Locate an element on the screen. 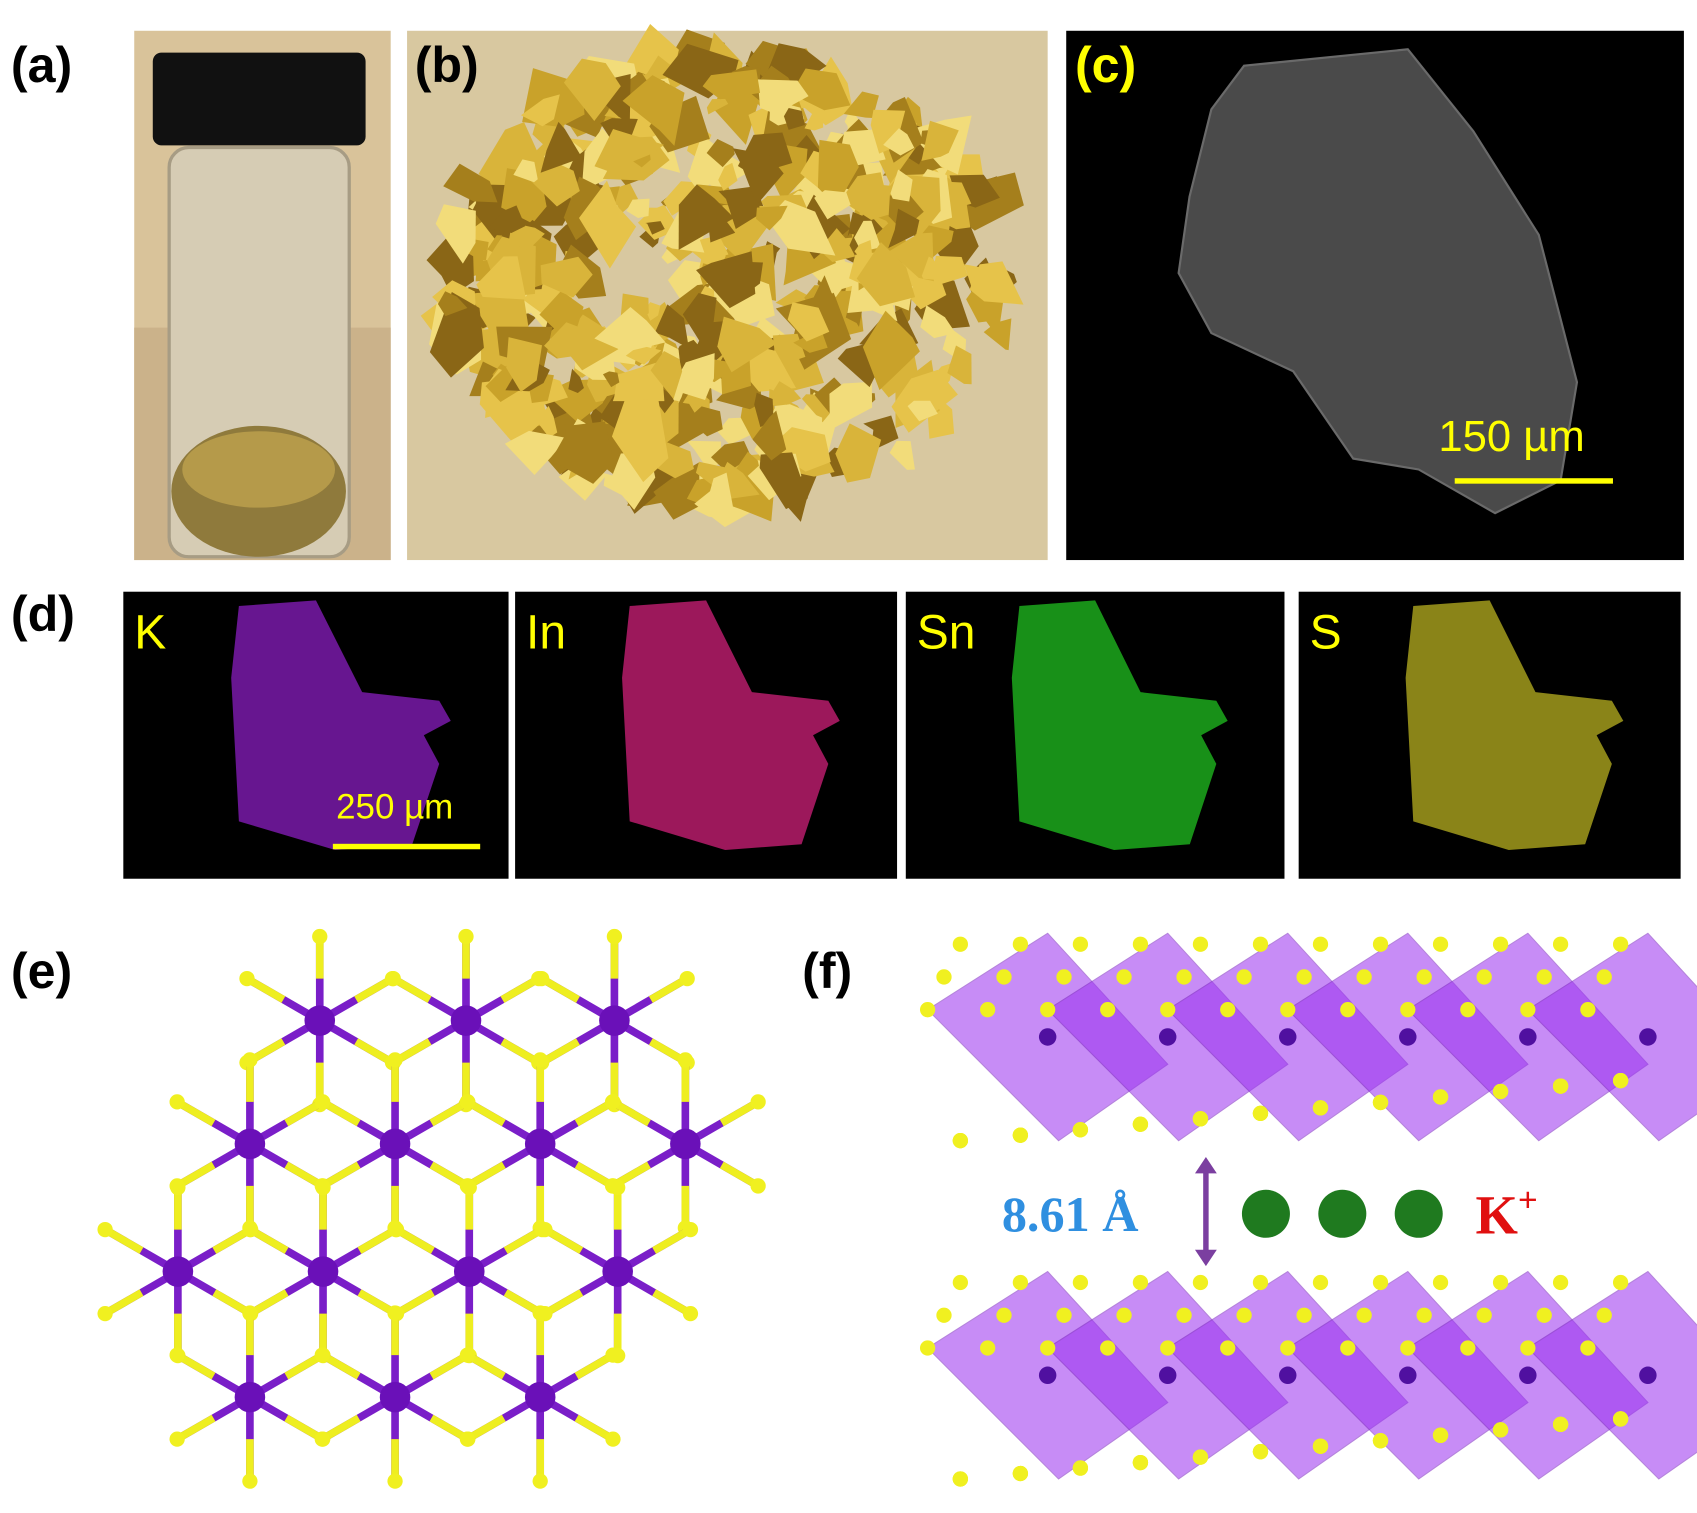 The image size is (1697, 1513). element-label: Sn is located at coordinates (946, 632).